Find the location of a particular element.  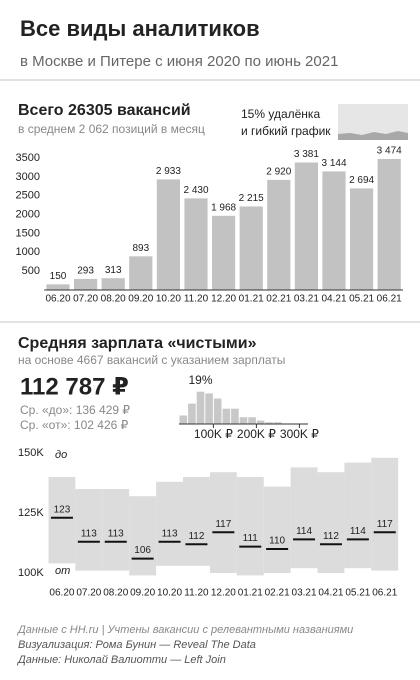

section-subtitle: в среднем 2 062 позиций в месяц is located at coordinates (111, 129).